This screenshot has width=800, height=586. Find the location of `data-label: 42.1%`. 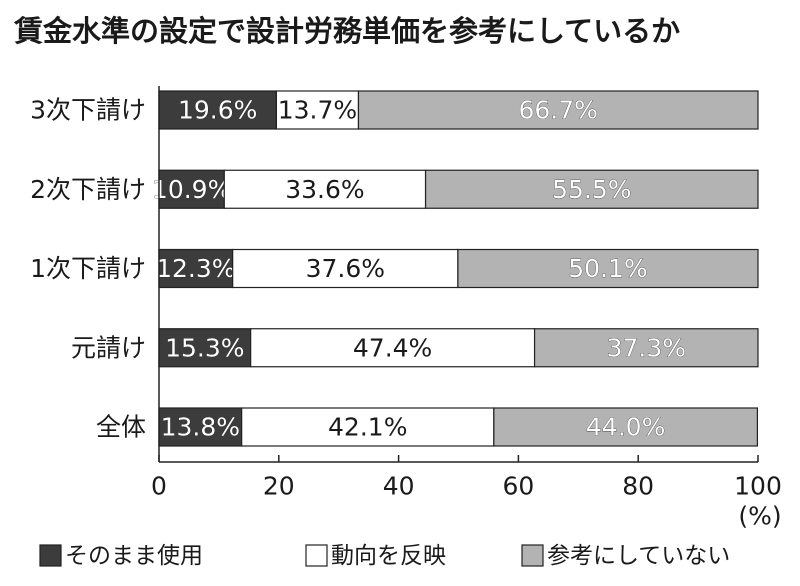

data-label: 42.1% is located at coordinates (367, 427).